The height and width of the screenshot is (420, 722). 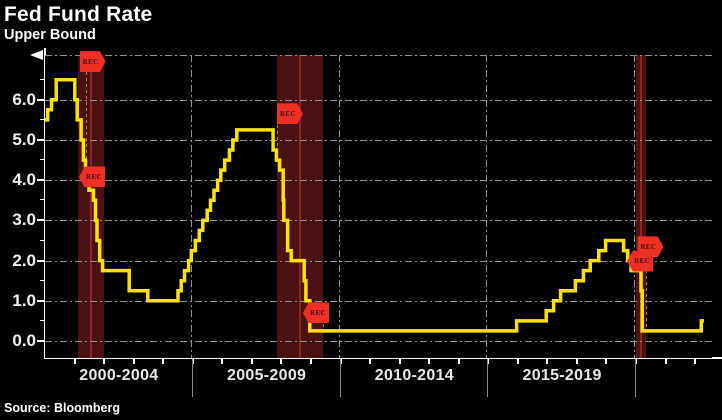 I want to click on y-tick-label: 3.0, so click(x=24, y=220).